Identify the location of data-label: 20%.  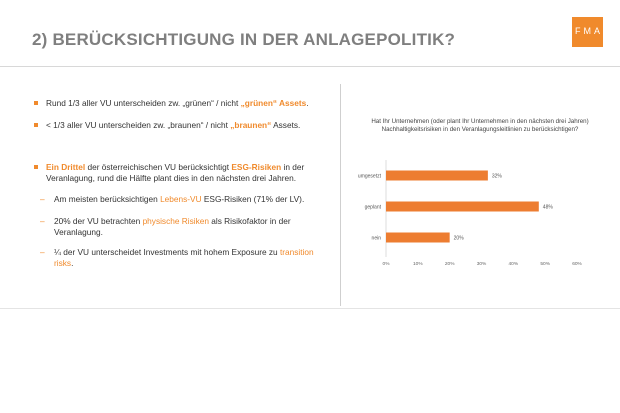
(459, 239).